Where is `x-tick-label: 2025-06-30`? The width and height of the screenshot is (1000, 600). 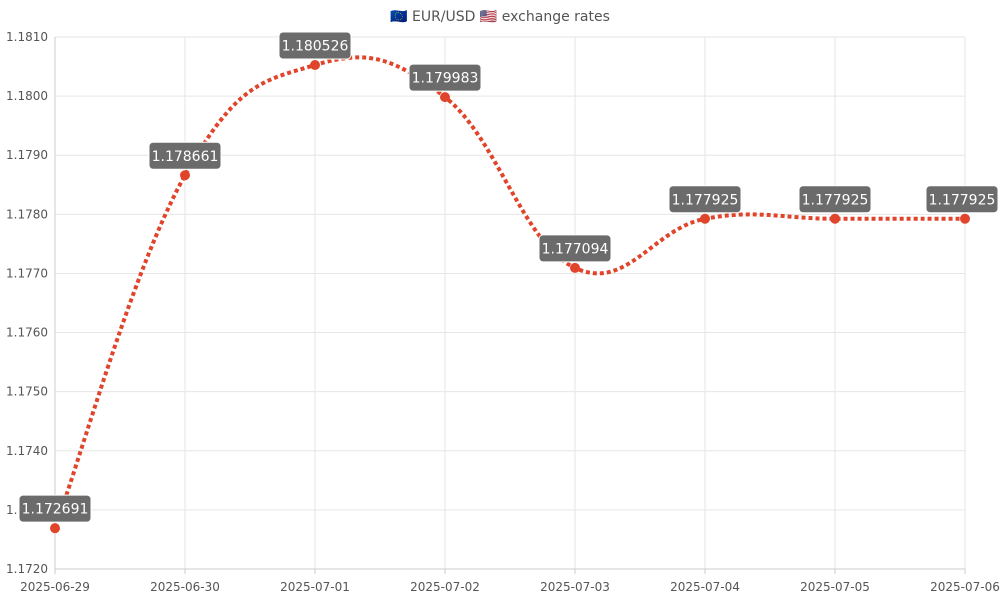 x-tick-label: 2025-06-30 is located at coordinates (185, 587).